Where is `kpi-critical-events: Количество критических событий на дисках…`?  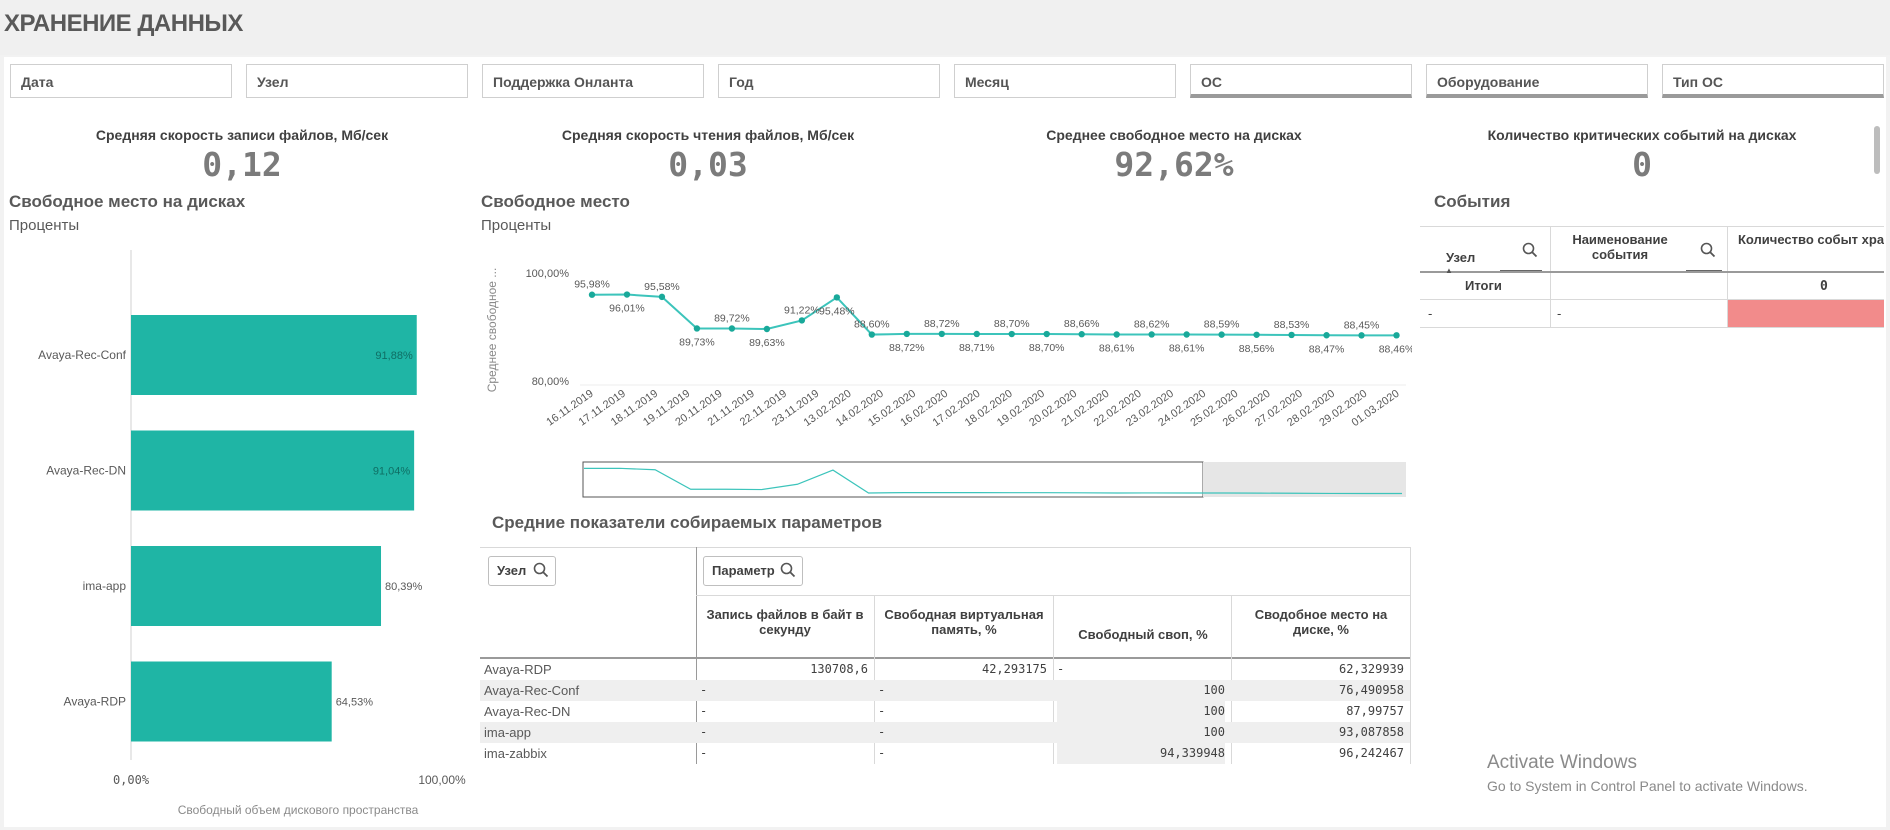
kpi-critical-events: Количество критических событий на дисках… is located at coordinates (1642, 155).